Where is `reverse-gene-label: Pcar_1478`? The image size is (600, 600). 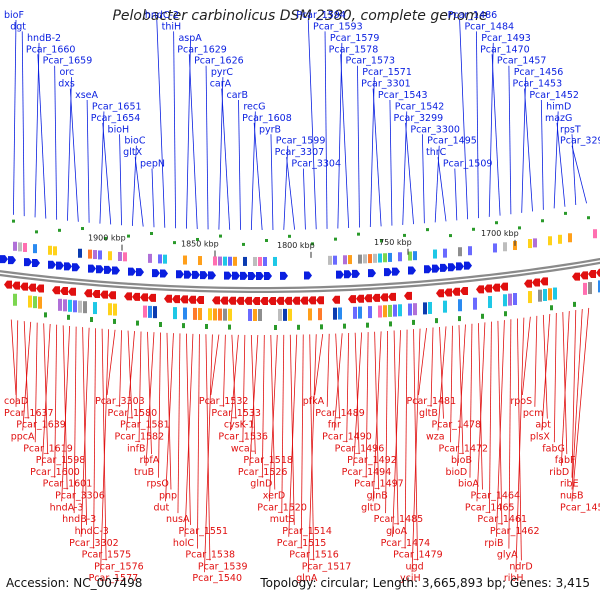 reverse-gene-label: Pcar_1478 is located at coordinates (457, 425).